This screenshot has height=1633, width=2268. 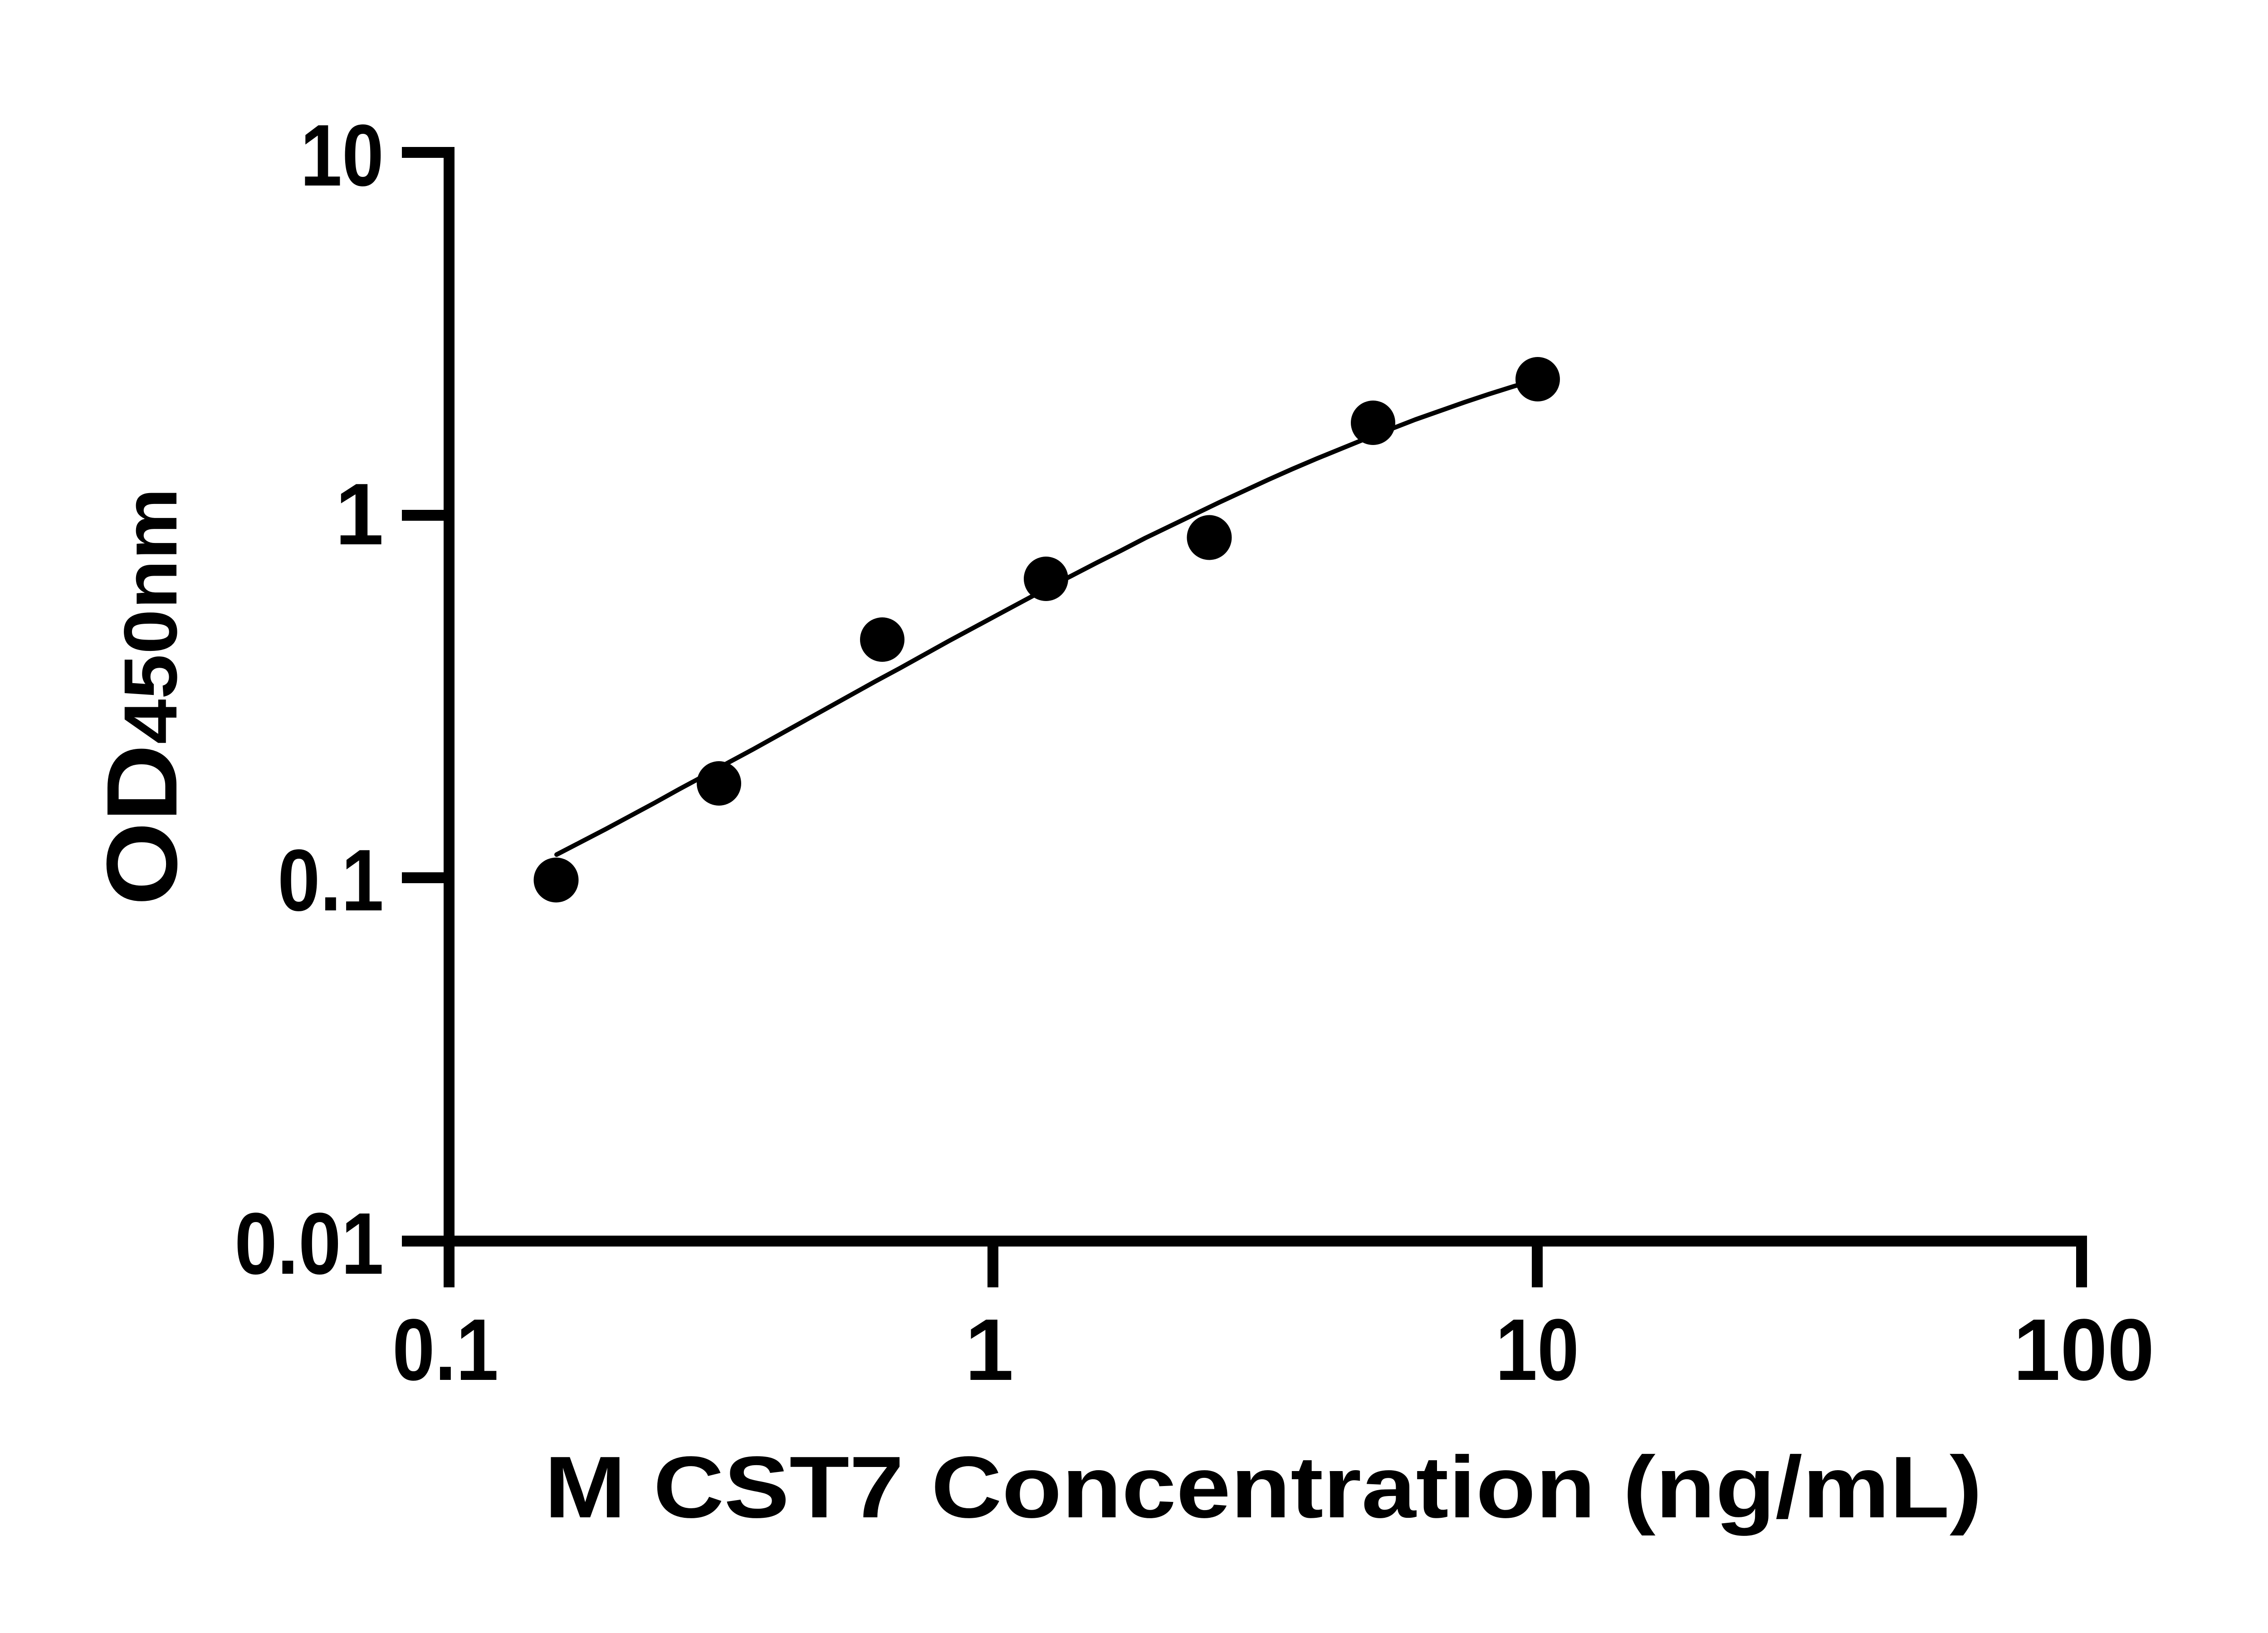 What do you see at coordinates (310, 1243) in the screenshot?
I see `svg-text: 0.01` at bounding box center [310, 1243].